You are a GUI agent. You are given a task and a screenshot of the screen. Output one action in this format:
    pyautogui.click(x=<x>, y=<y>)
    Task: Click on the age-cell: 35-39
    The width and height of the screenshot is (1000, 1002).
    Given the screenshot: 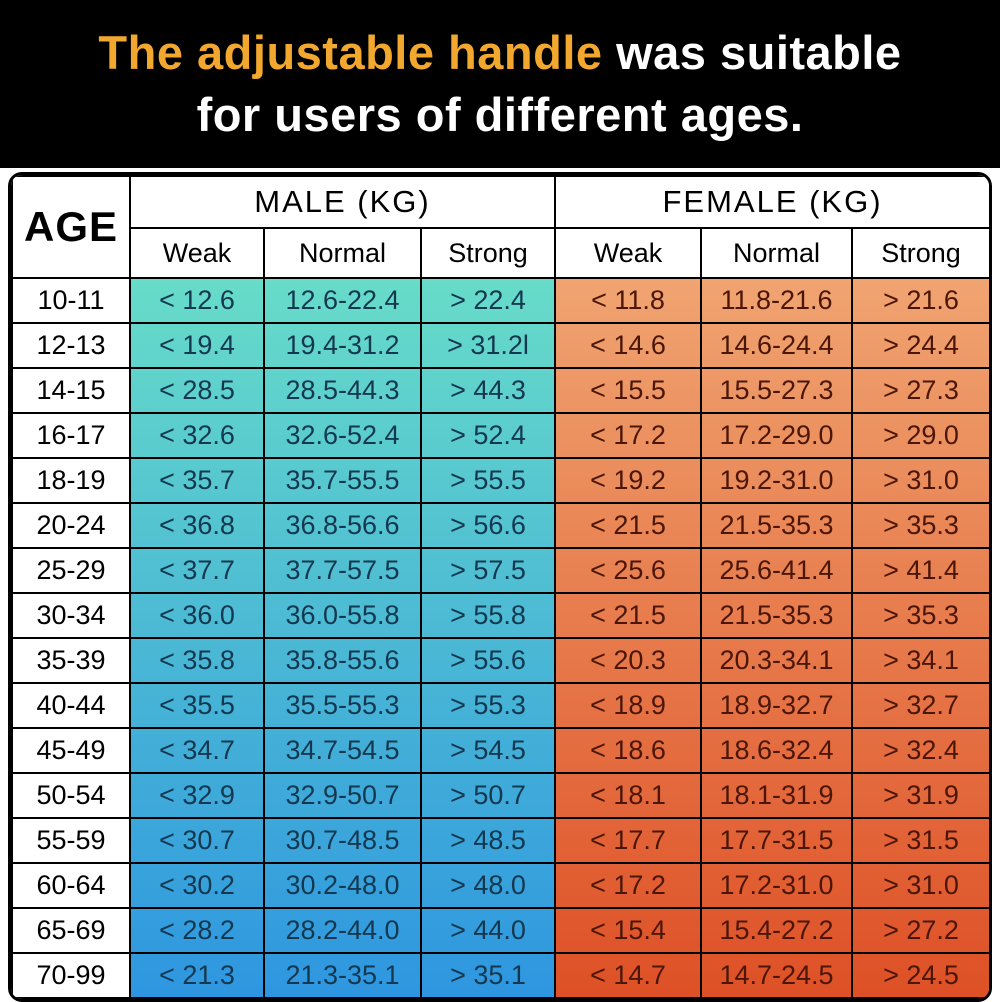 What is the action you would take?
    pyautogui.click(x=71, y=660)
    